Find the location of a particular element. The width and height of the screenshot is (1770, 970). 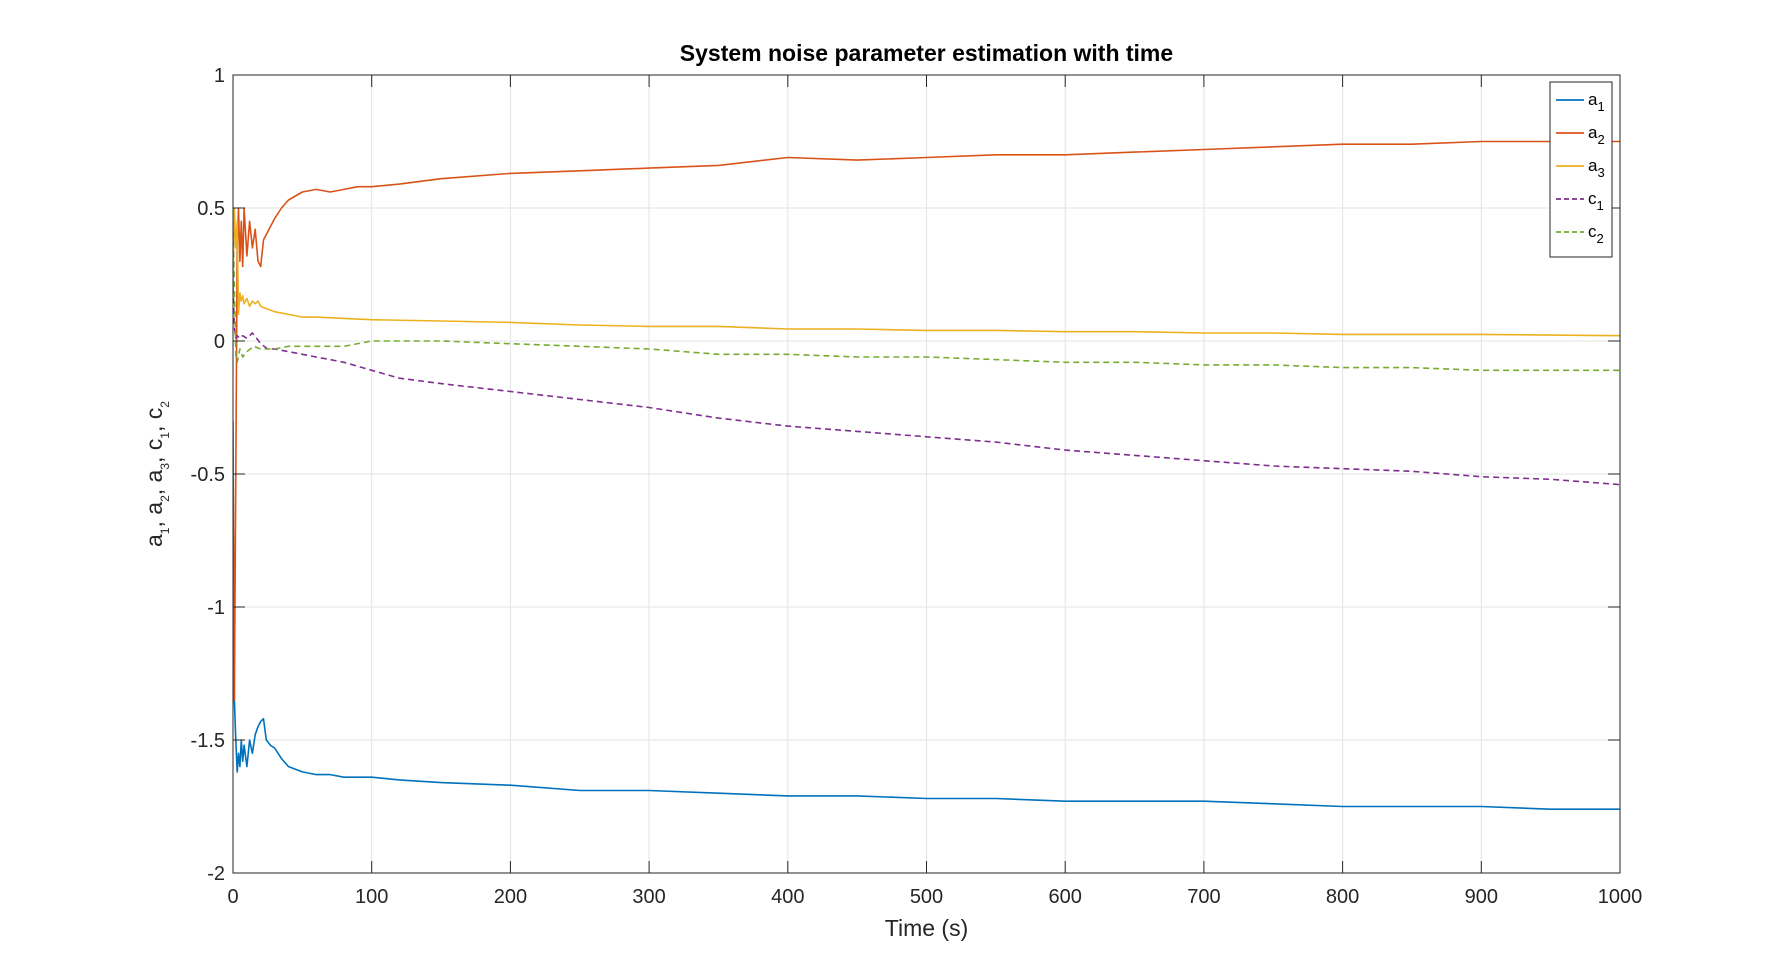

legend-label-a1: a1 is located at coordinates (1596, 102).